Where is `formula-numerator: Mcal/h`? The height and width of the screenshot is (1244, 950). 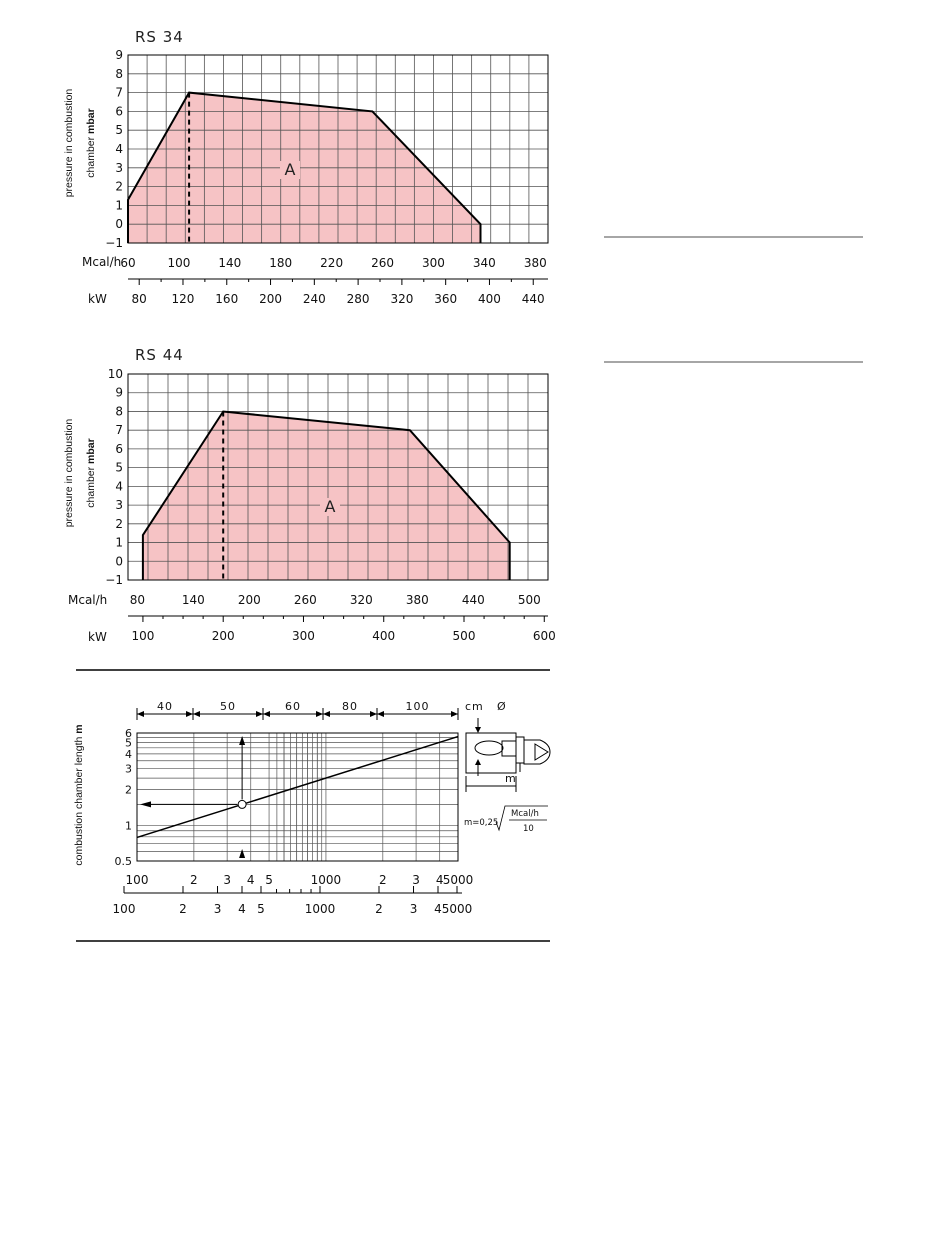
formula-numerator: Mcal/h is located at coordinates (525, 814).